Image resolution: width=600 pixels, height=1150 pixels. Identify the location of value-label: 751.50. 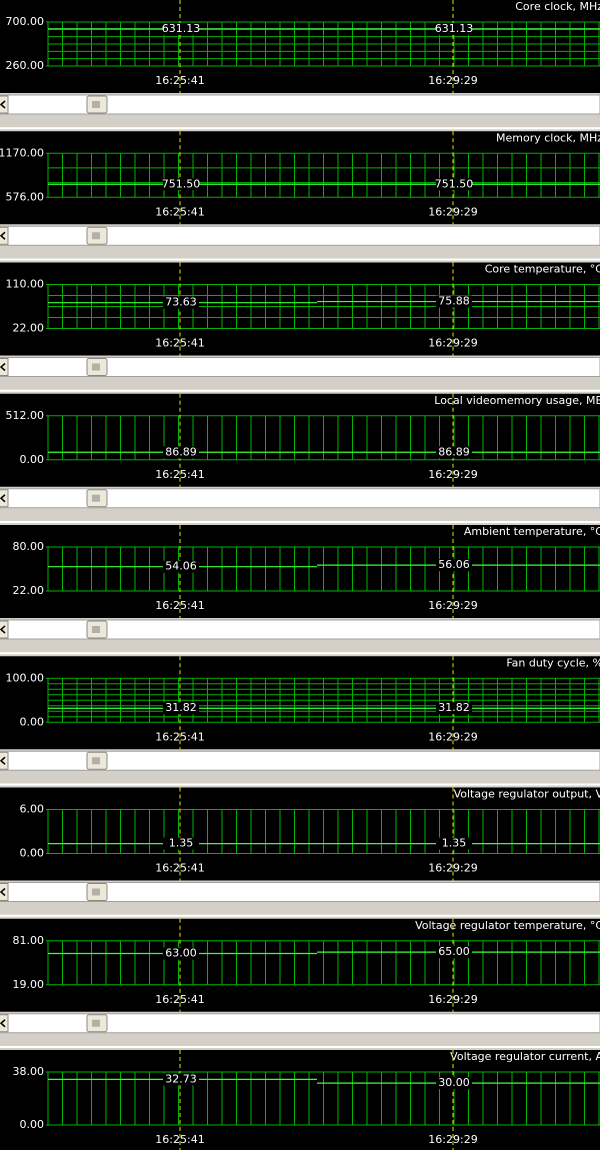
(454, 183).